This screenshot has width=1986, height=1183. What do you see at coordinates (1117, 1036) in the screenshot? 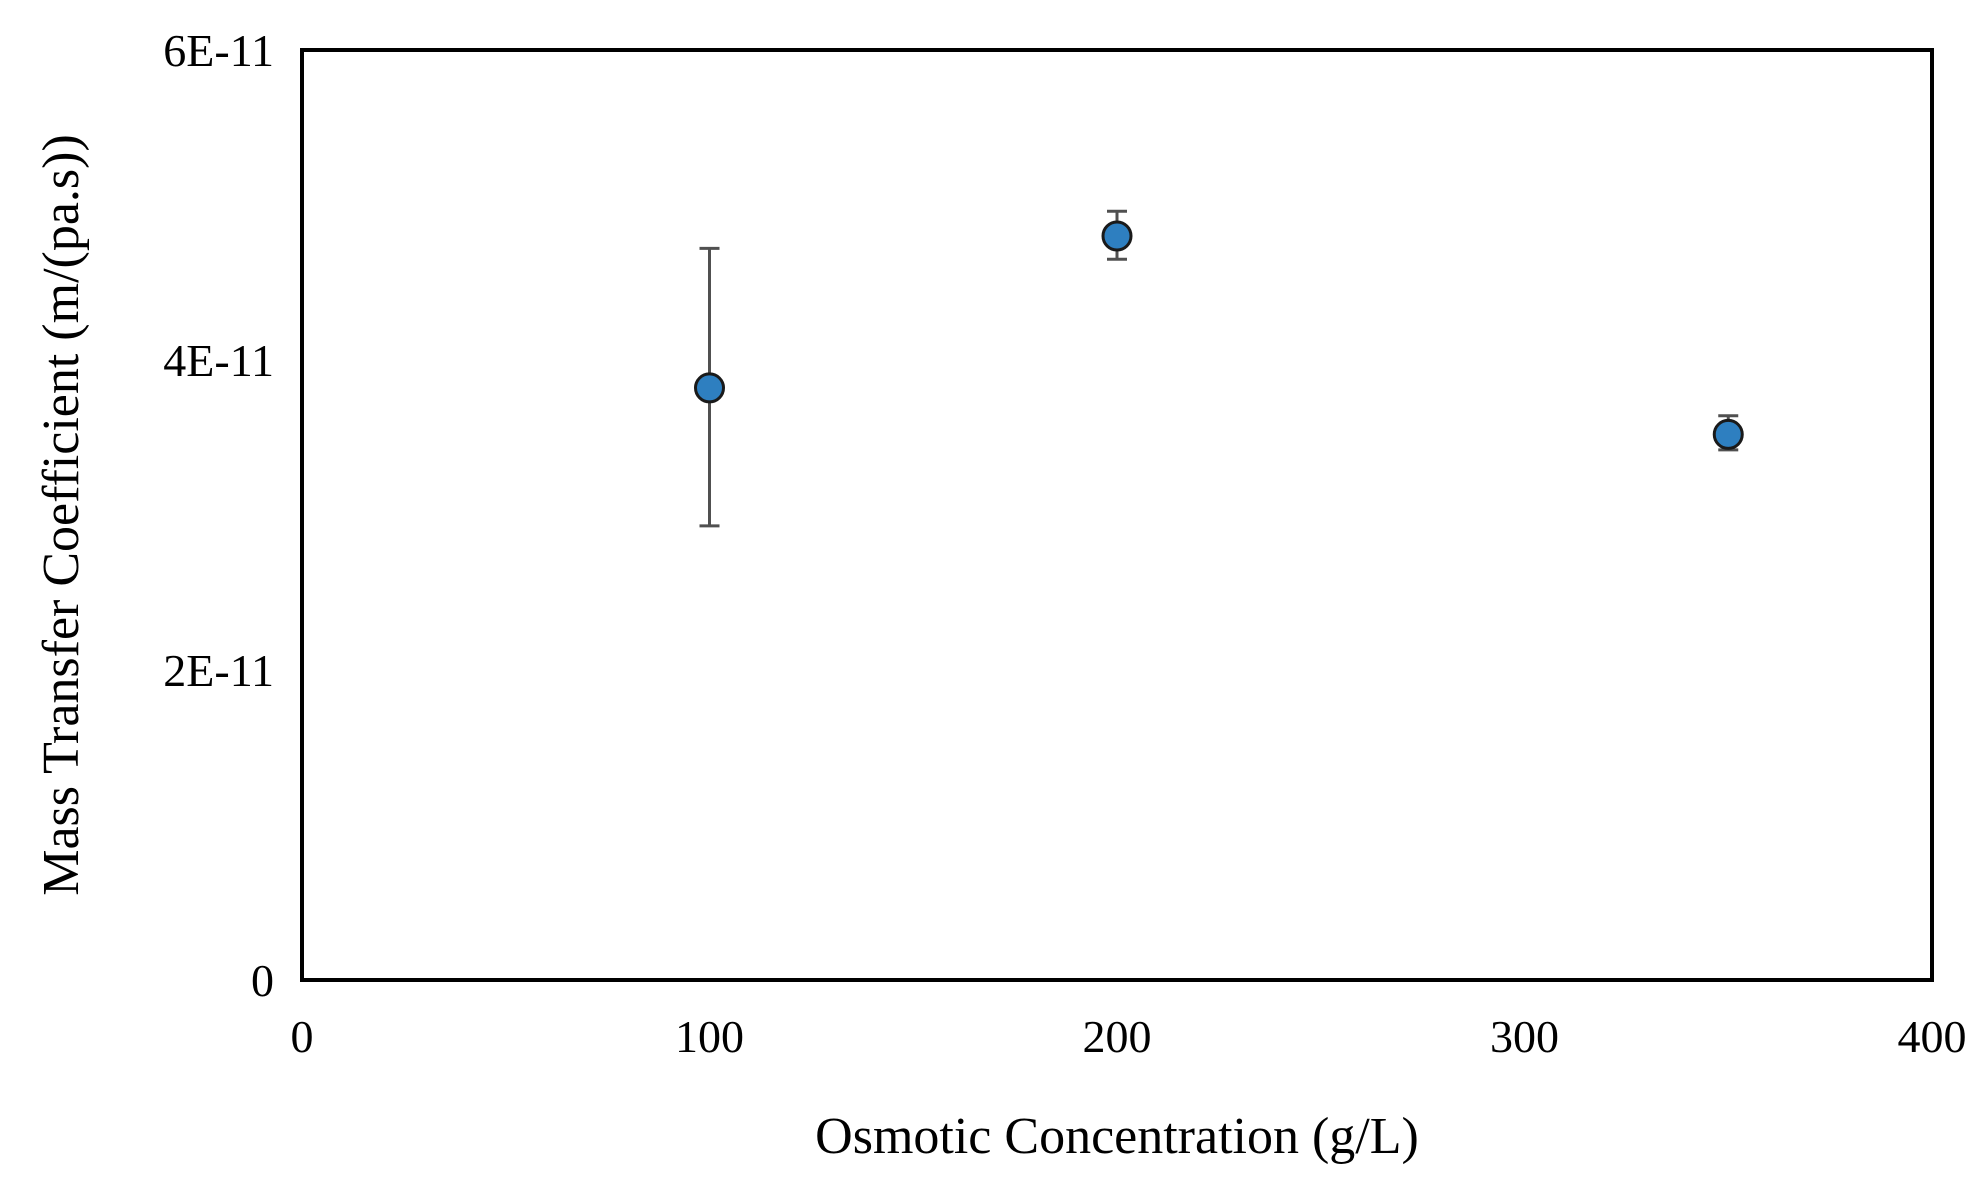
I see `x-tick-label: 200` at bounding box center [1117, 1036].